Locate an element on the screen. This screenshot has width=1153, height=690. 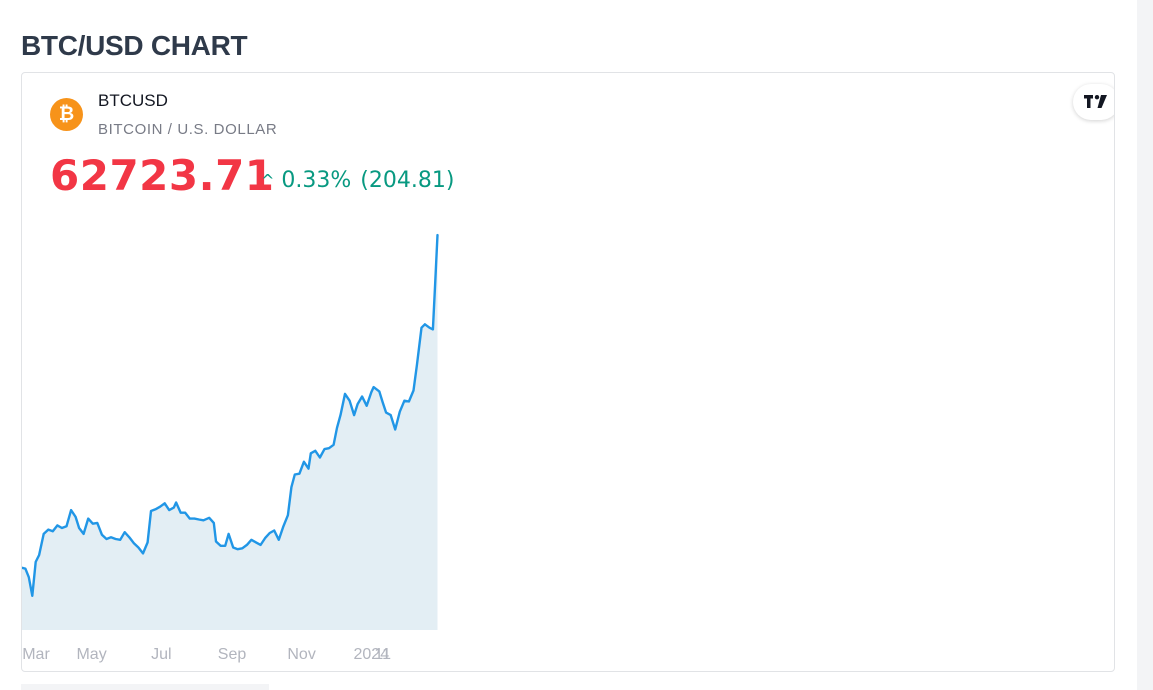
x-tick-label: Sep is located at coordinates (232, 654).